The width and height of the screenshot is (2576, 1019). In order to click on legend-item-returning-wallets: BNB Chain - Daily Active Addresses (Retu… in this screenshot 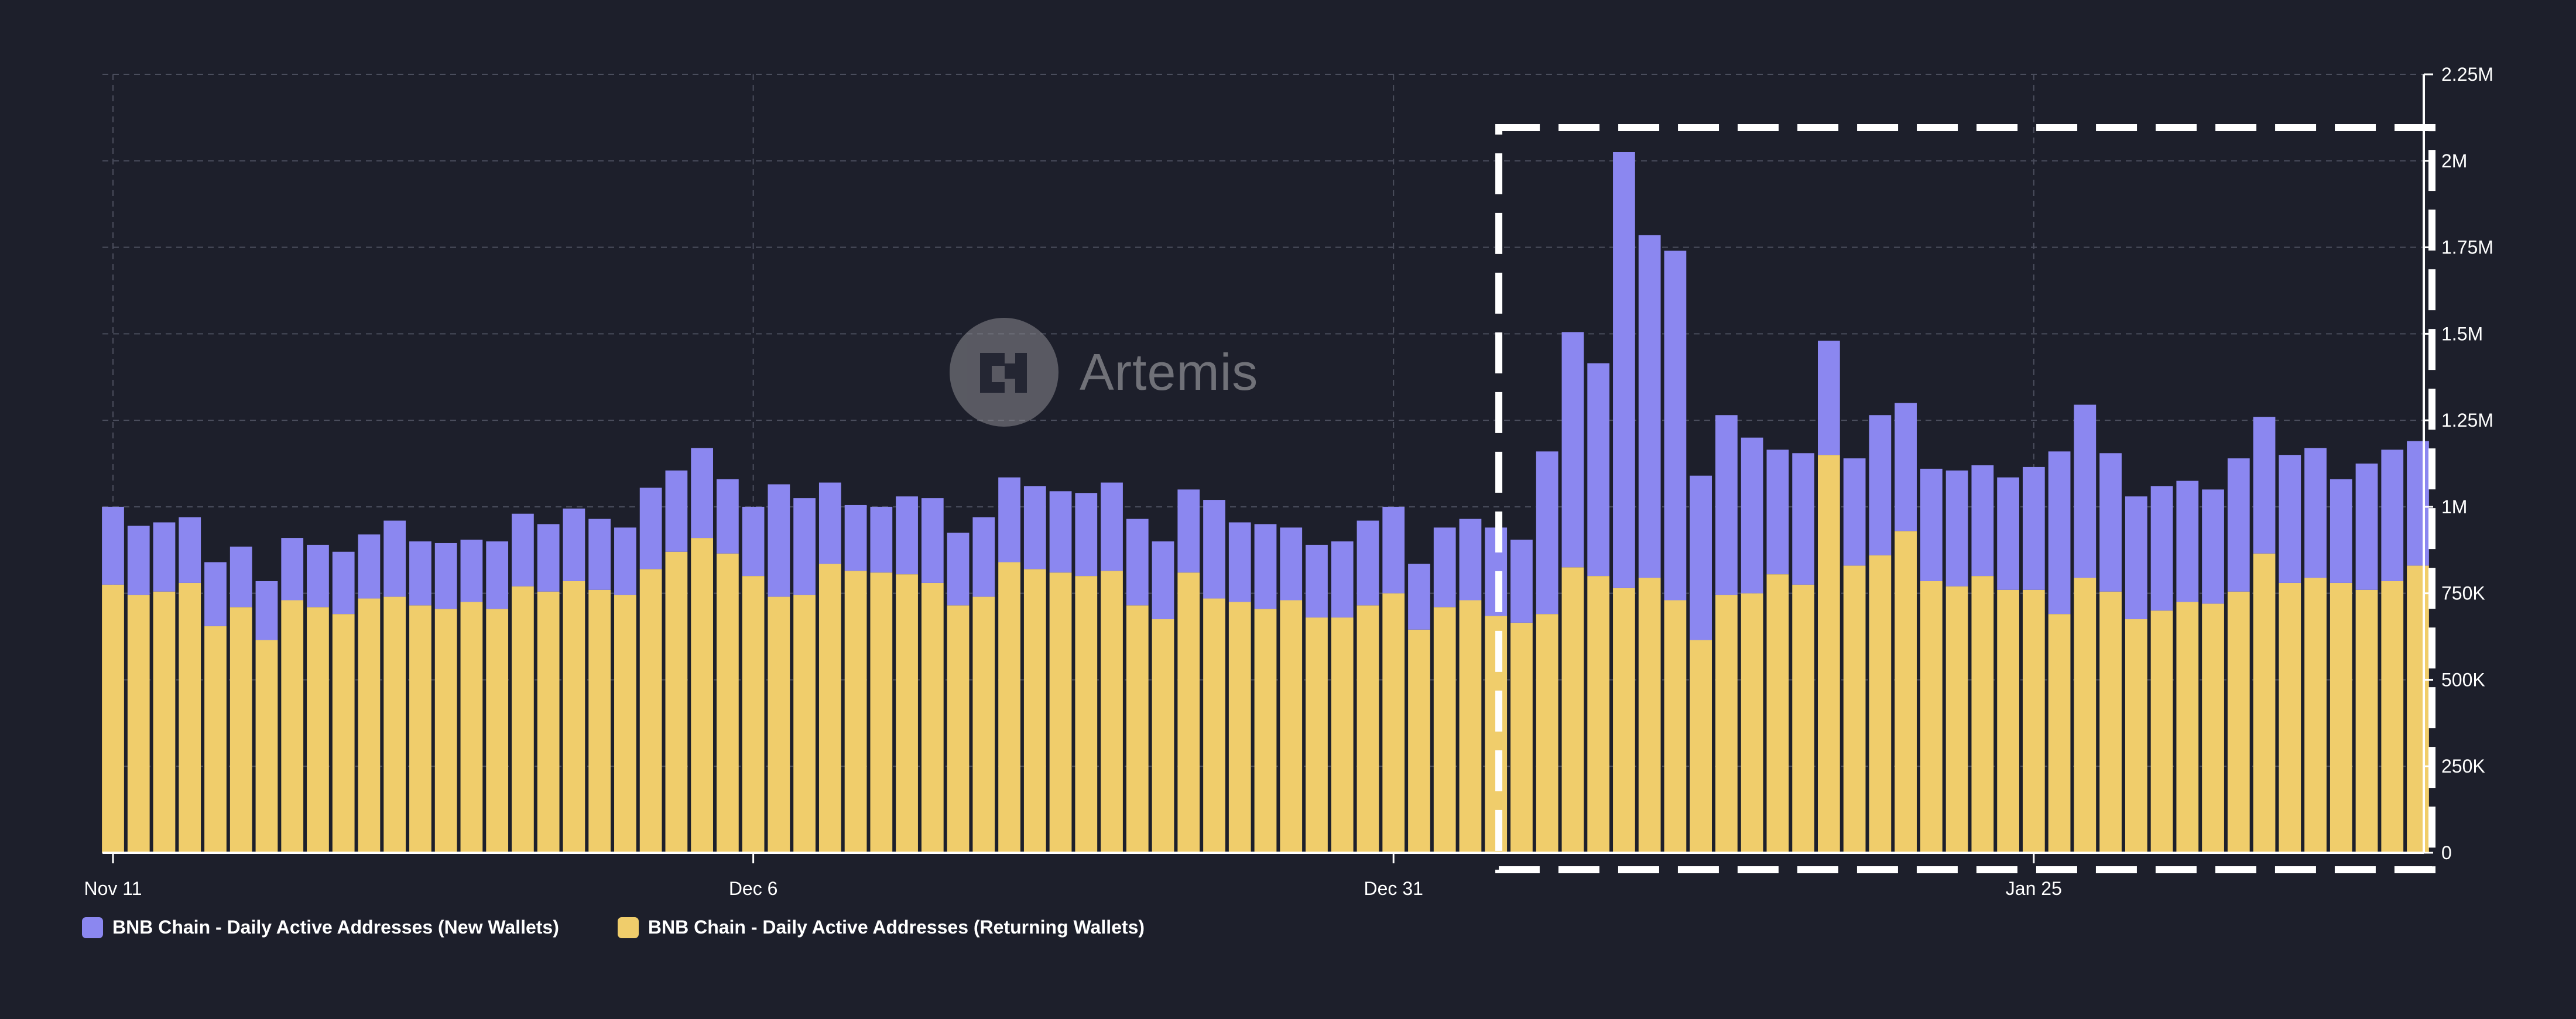, I will do `click(881, 927)`.